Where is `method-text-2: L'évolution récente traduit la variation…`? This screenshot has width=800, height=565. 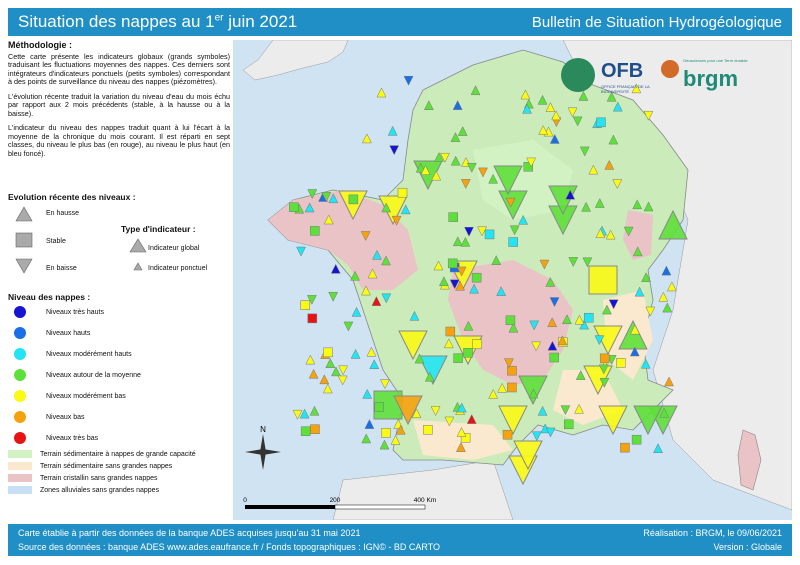 method-text-2: L'évolution récente traduit la variation… is located at coordinates (119, 104).